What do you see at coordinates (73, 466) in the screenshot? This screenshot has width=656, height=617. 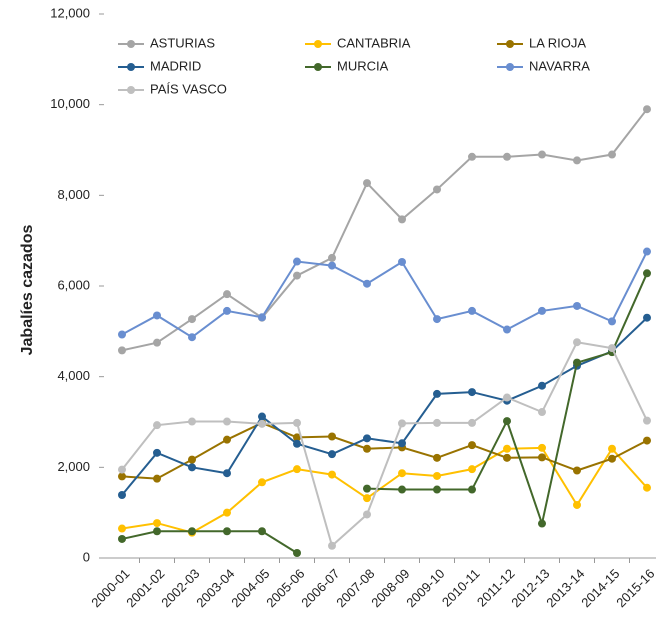 I see `y-tick-label: 2,000` at bounding box center [73, 466].